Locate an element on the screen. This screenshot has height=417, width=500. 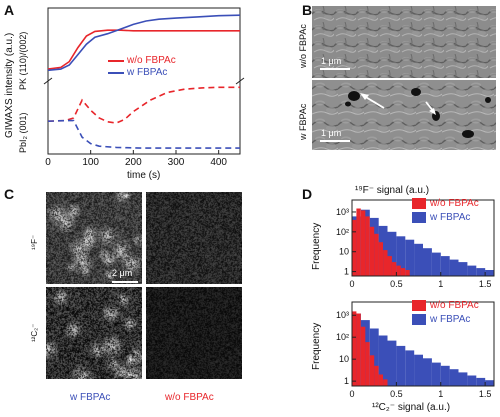
arrow-2-head is located at coordinates (432, 111).